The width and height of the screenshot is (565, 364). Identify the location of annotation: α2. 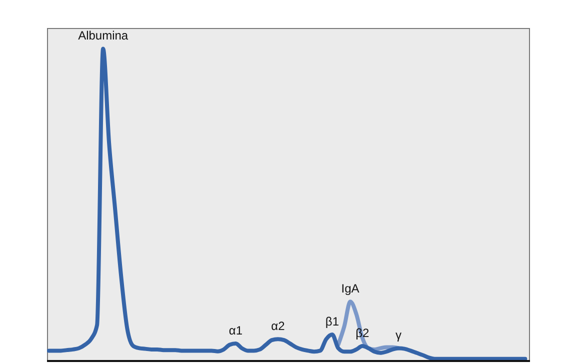
(278, 326).